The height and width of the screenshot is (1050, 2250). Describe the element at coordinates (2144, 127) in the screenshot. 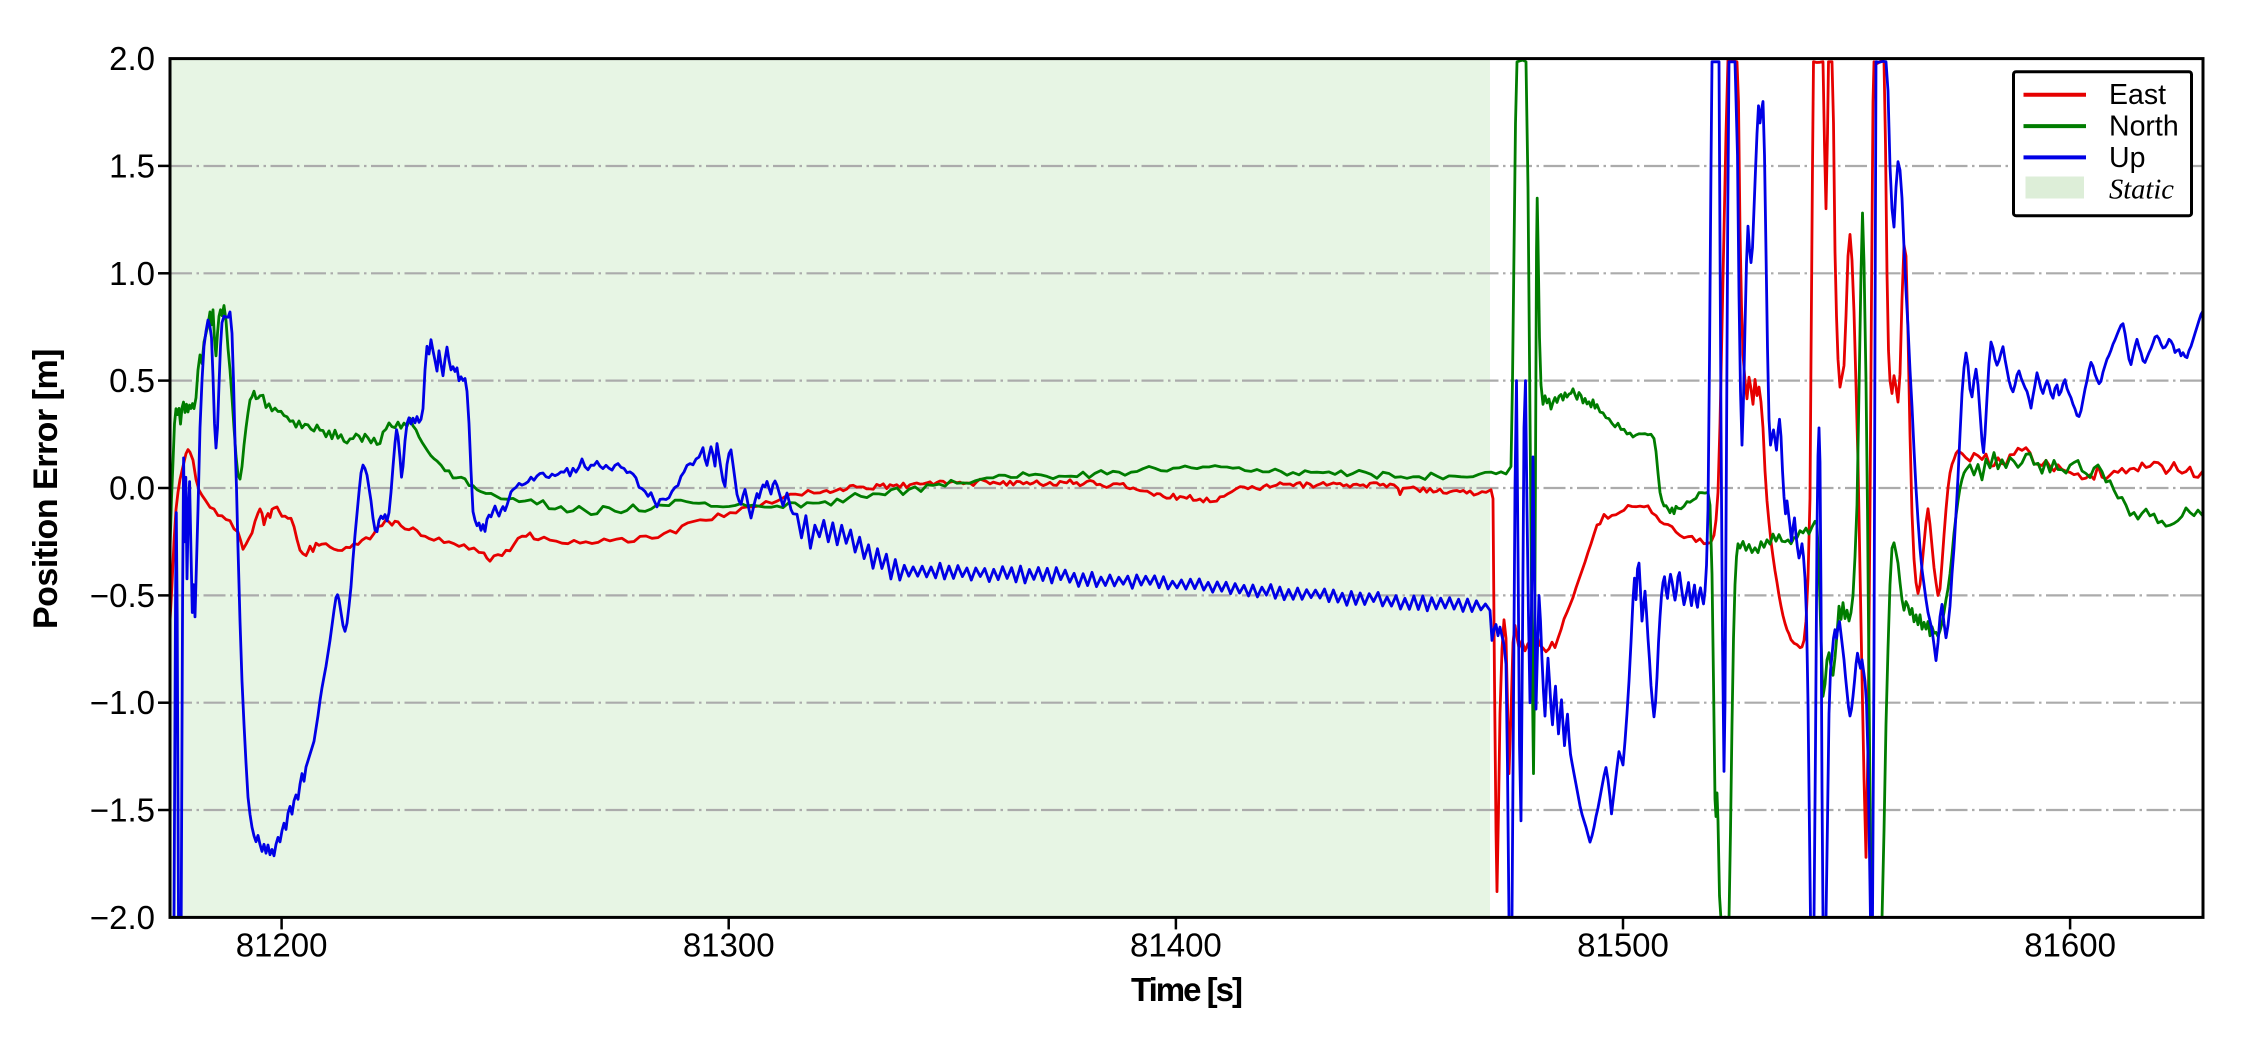

I see `svg-text: North` at that location.